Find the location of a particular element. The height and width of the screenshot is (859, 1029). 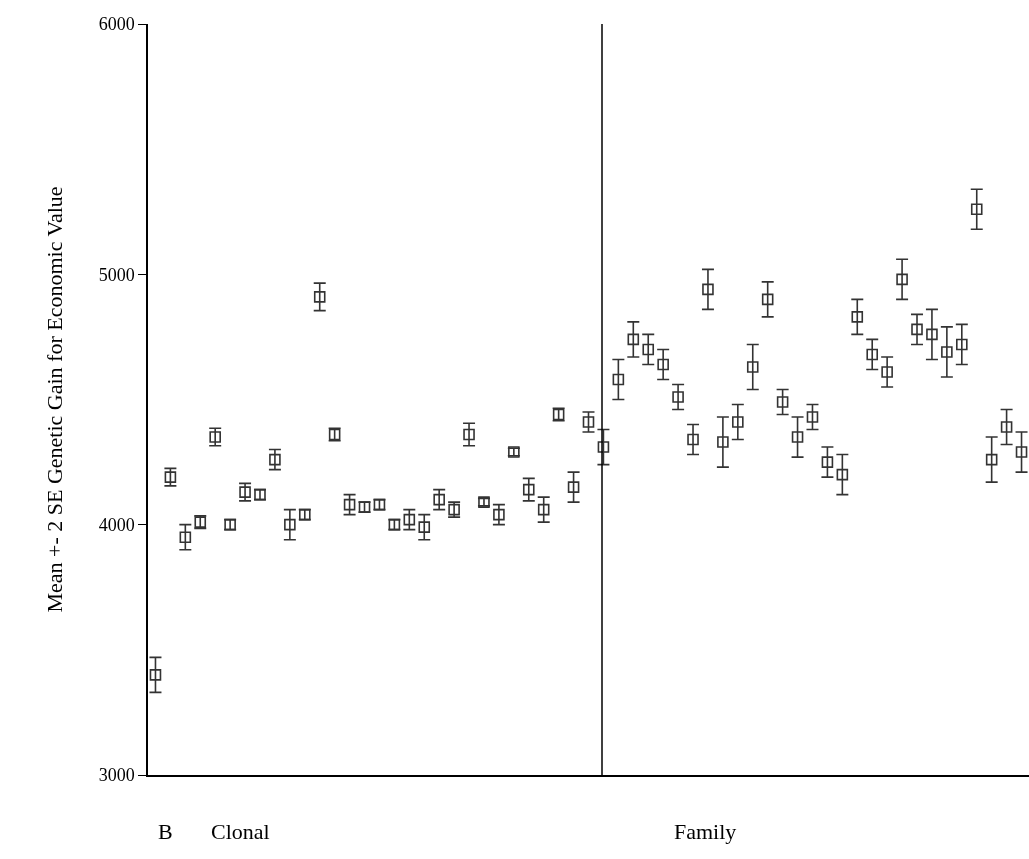

text: B is located at coordinates (165, 831).